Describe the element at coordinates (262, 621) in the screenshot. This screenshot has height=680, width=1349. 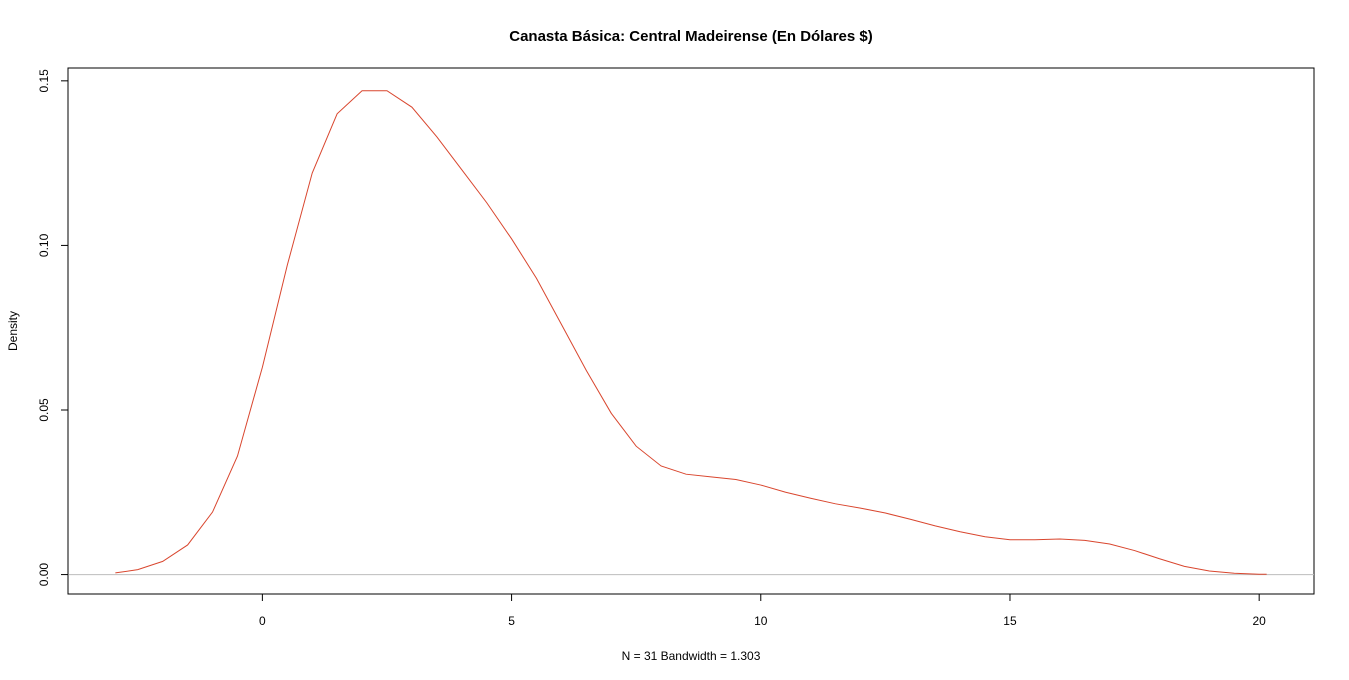
I see `x-tick-label: 0` at that location.